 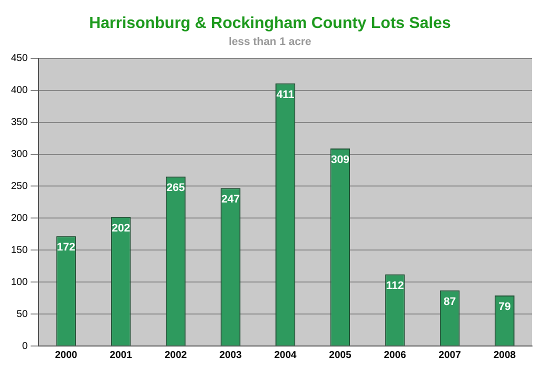 What do you see at coordinates (121, 228) in the screenshot?
I see `data-label: 202` at bounding box center [121, 228].